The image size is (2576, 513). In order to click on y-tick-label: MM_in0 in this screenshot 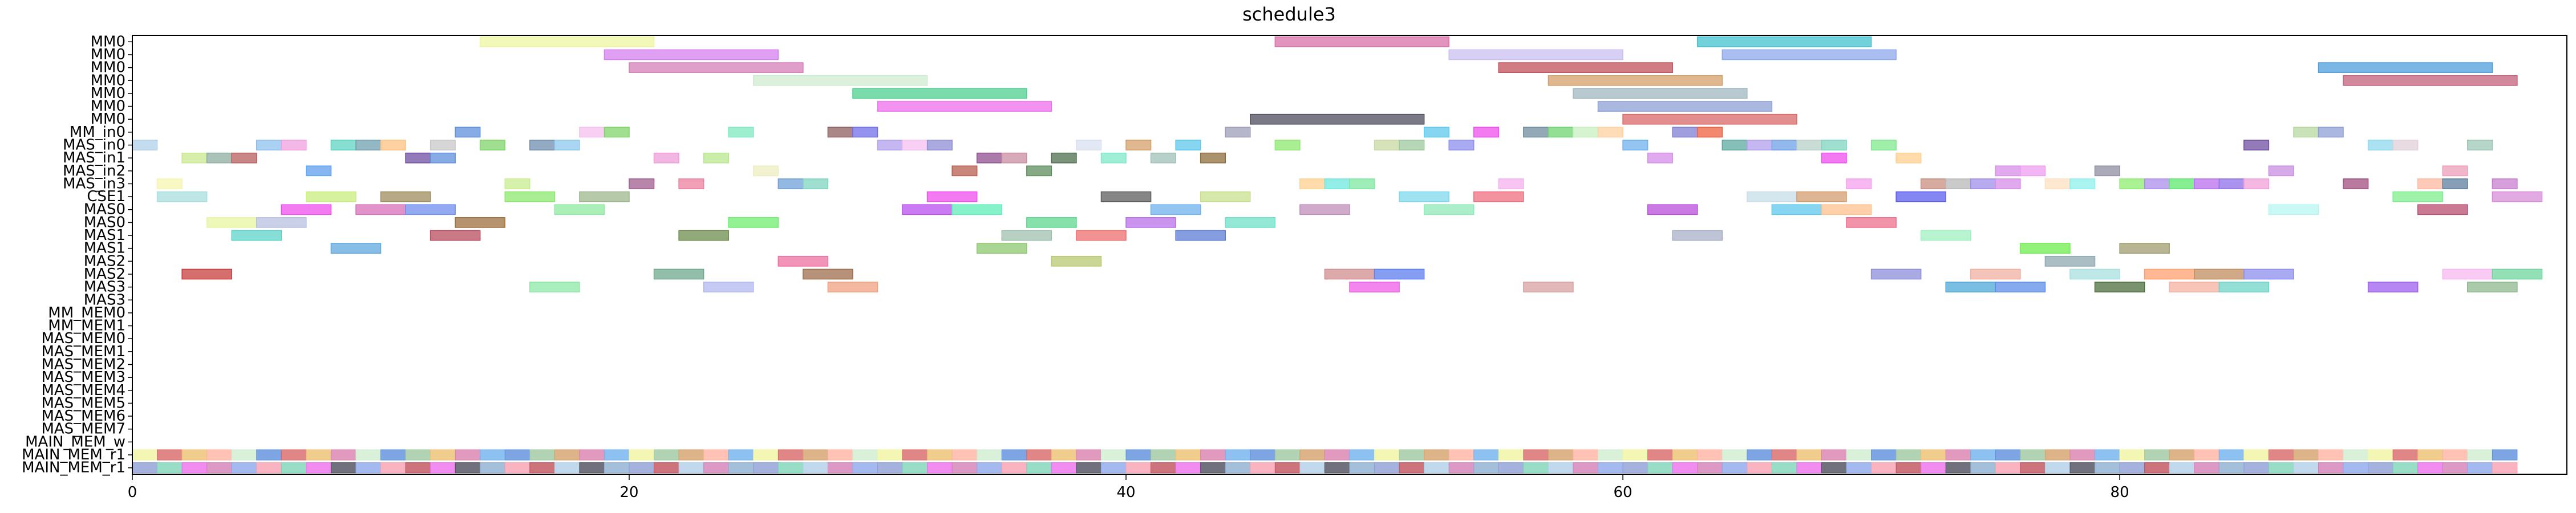, I will do `click(97, 132)`.